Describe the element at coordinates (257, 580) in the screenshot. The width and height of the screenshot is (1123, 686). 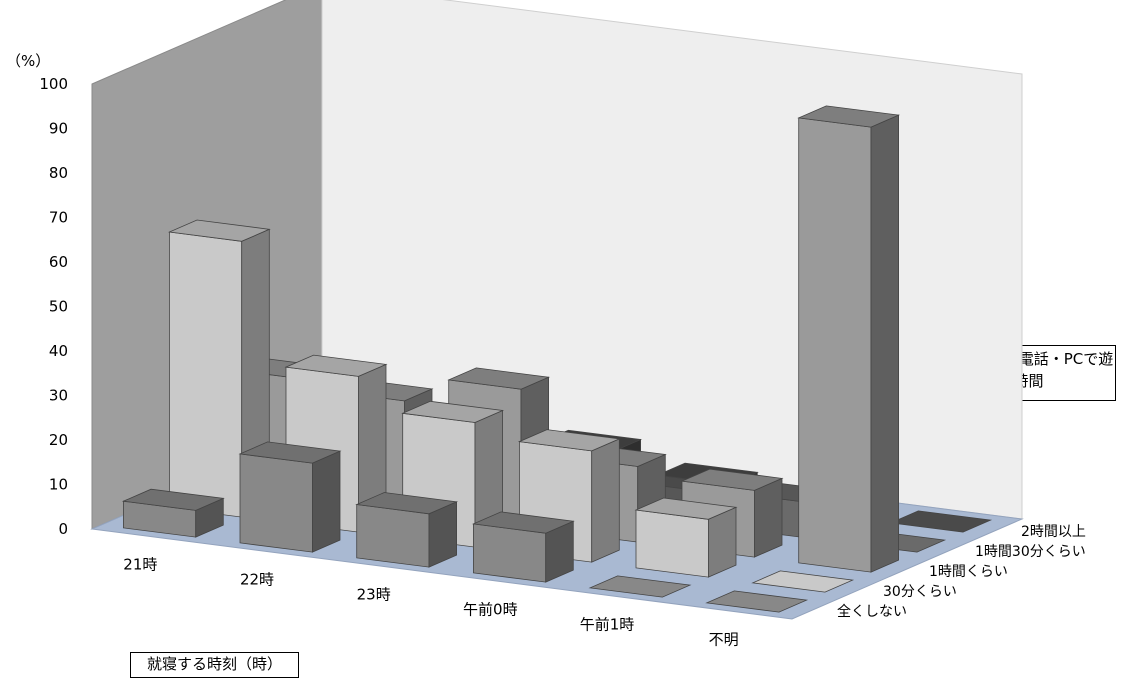
I see `x-tick-label: 22時` at that location.